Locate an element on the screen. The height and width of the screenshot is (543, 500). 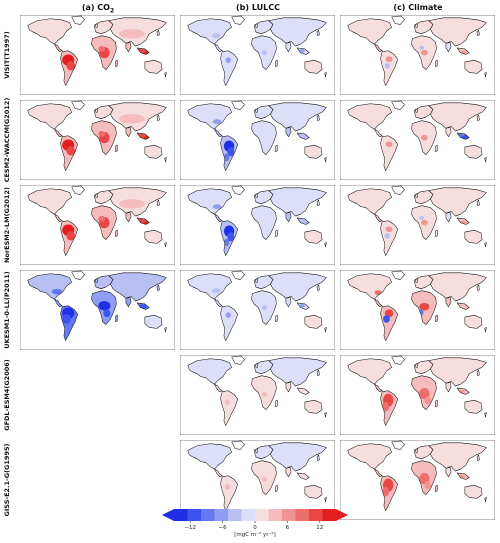
row-label: GFDL-ESM4(G2006) is located at coordinates (7, 395).